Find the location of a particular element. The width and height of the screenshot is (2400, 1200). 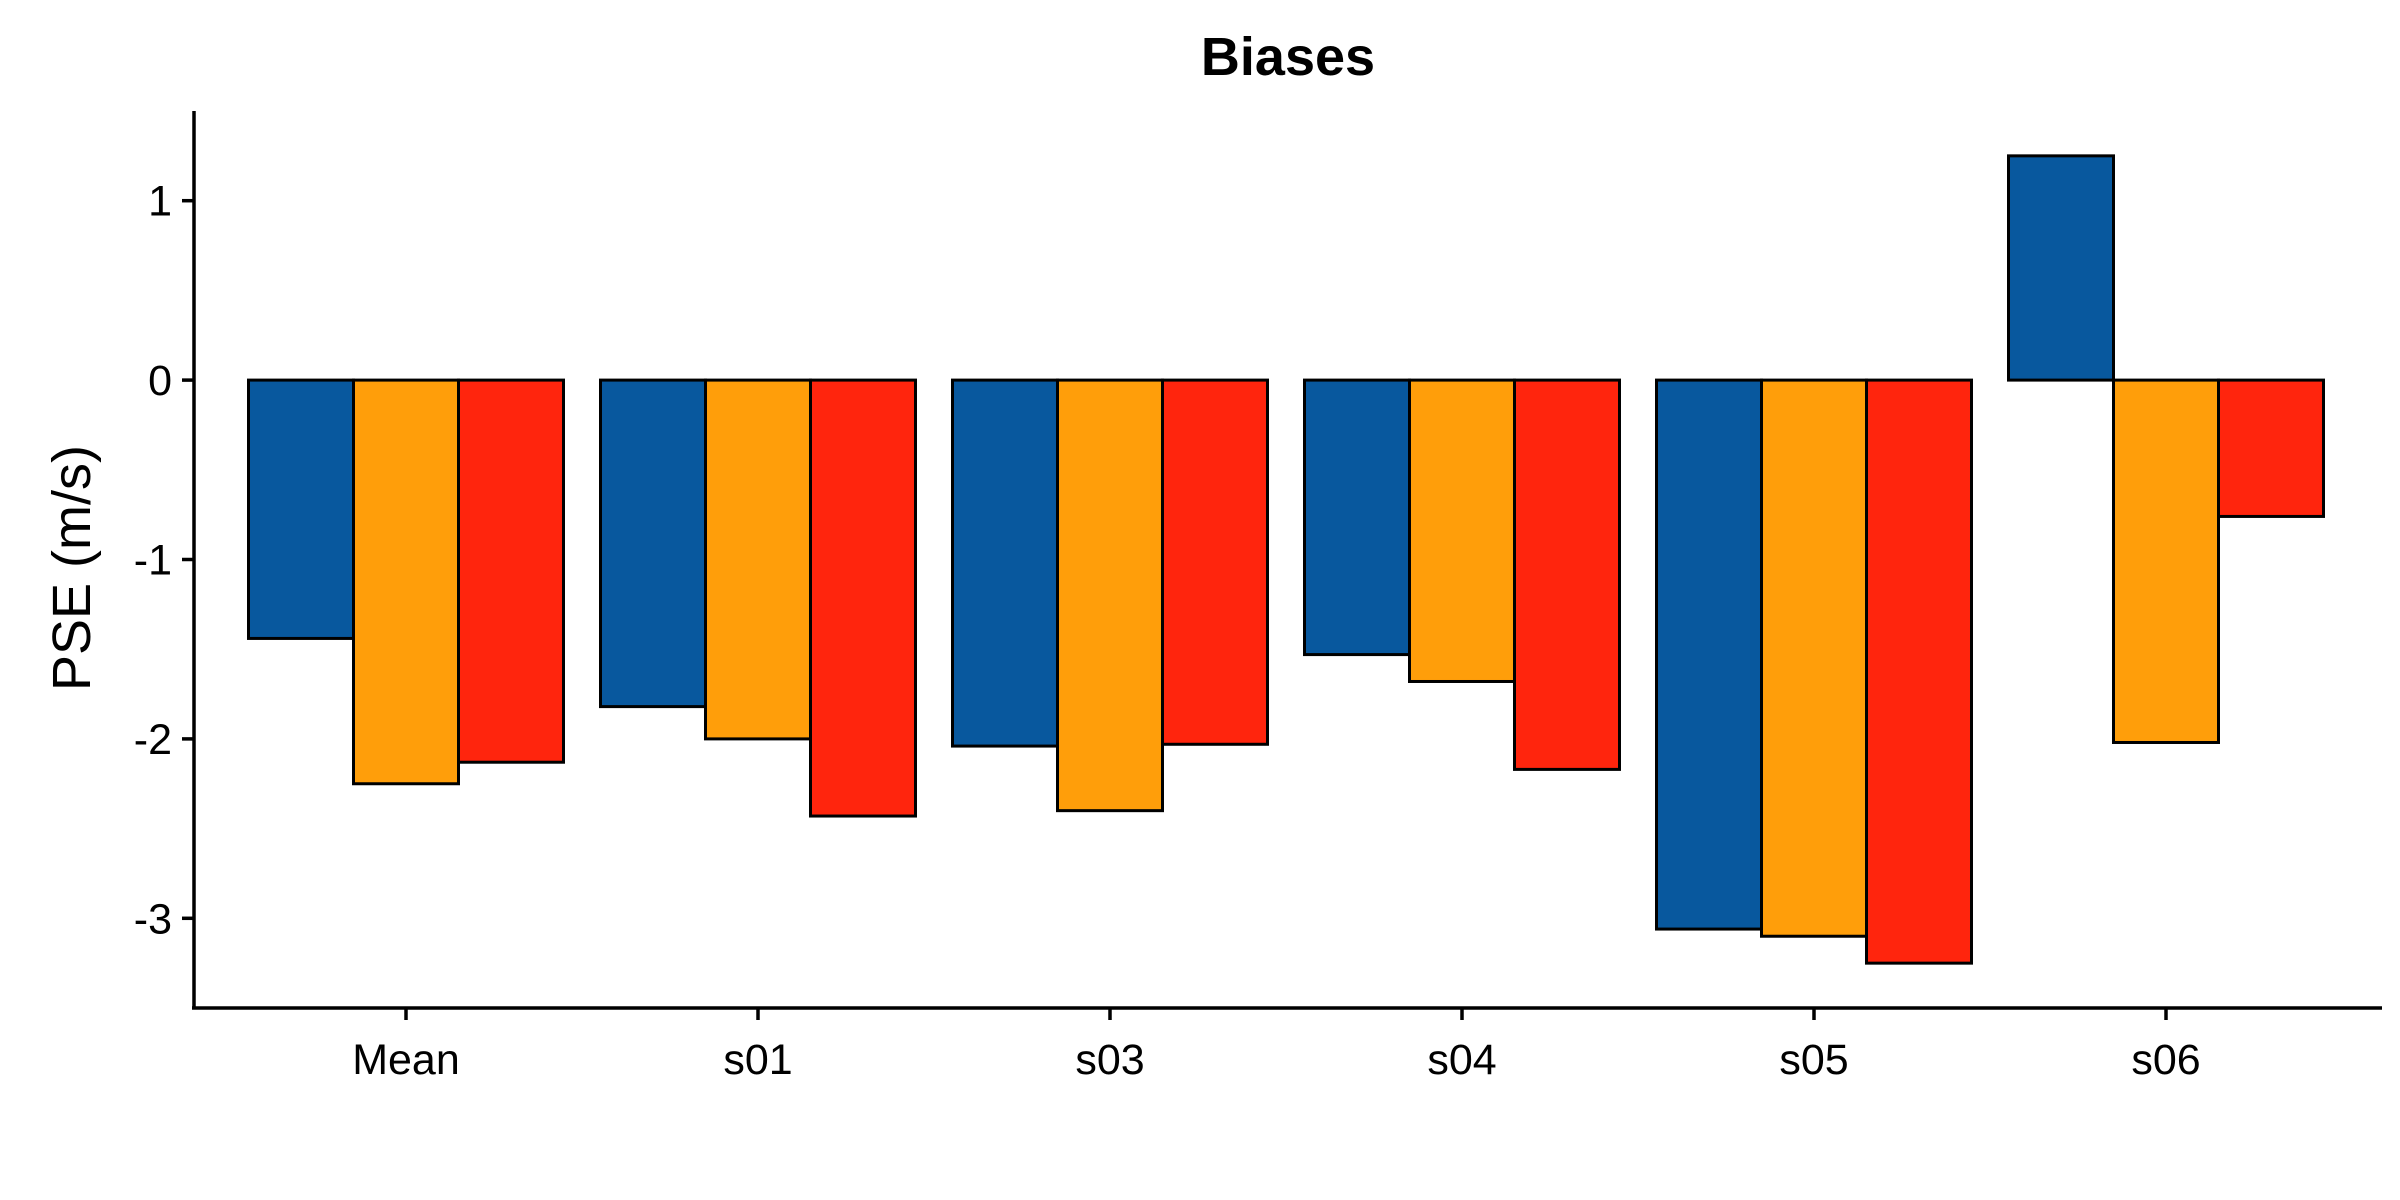

x-ticks: Mean s01 s03 s04 s05 s06 is located at coordinates (1276, 1046).